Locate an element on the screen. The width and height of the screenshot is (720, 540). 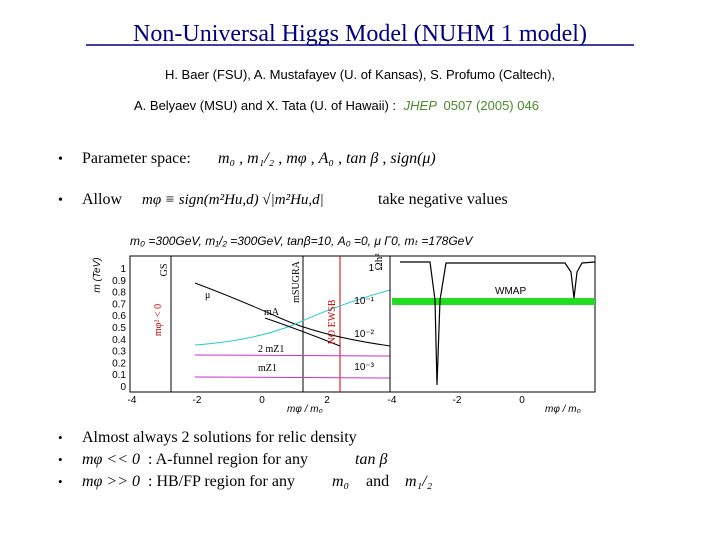
mu-curve is located at coordinates (292, 314).